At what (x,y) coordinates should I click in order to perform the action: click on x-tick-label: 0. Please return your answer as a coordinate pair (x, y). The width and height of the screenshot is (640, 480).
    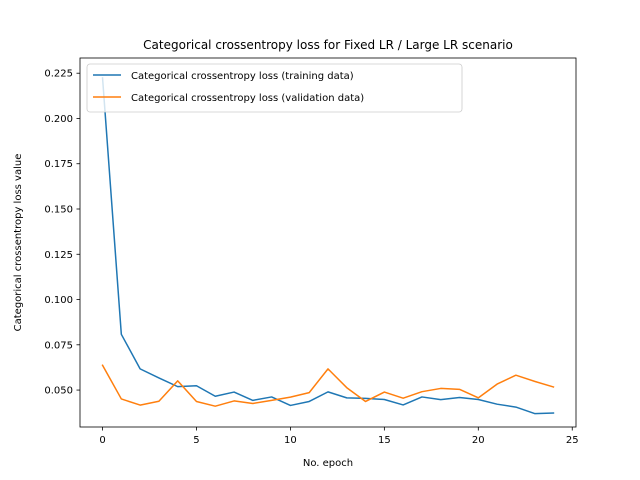
    Looking at the image, I should click on (102, 440).